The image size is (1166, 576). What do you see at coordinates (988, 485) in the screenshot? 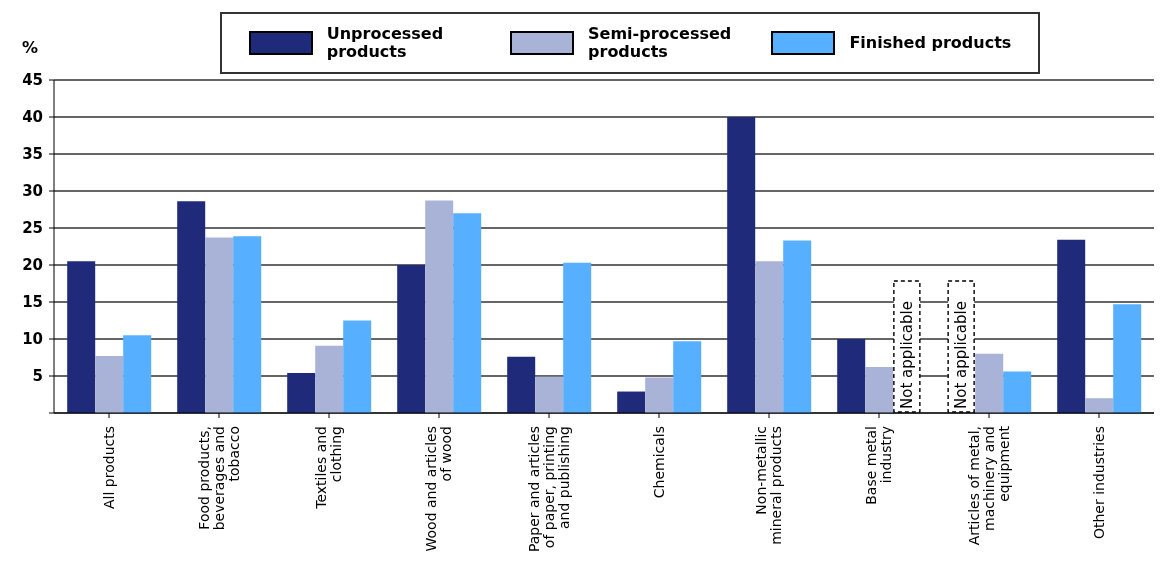
I see `x-tick-label: Articles of metal, machinery and equipment` at bounding box center [988, 485].